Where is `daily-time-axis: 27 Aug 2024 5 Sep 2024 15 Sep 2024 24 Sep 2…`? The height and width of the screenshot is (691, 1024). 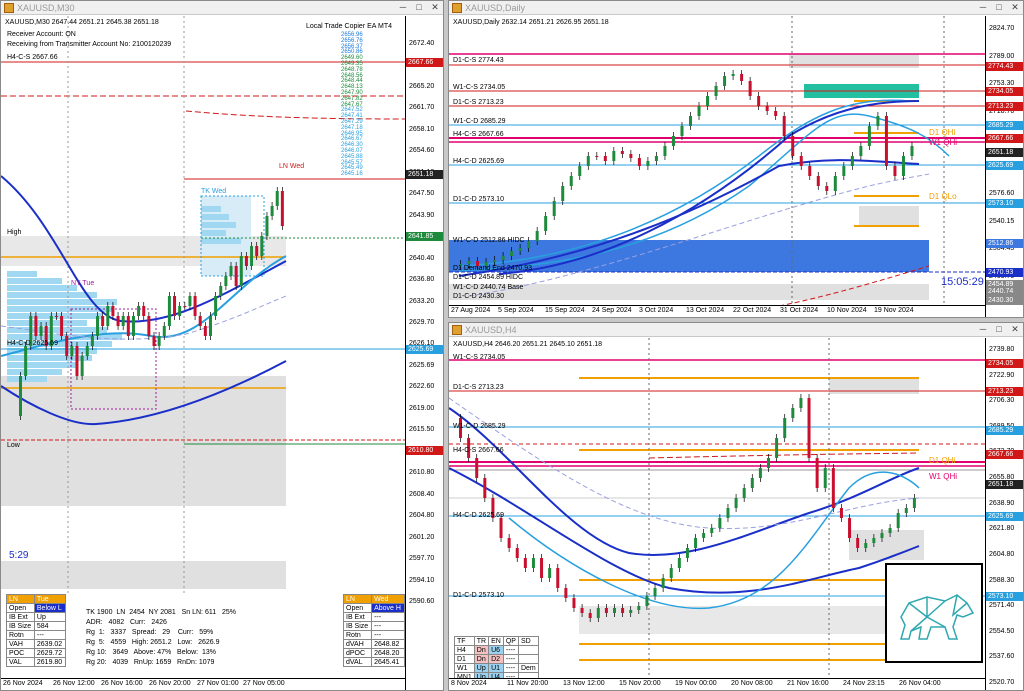
daily-time-axis: 27 Aug 2024 5 Sep 2024 15 Sep 2024 24 Sep 2… is located at coordinates (718, 311).